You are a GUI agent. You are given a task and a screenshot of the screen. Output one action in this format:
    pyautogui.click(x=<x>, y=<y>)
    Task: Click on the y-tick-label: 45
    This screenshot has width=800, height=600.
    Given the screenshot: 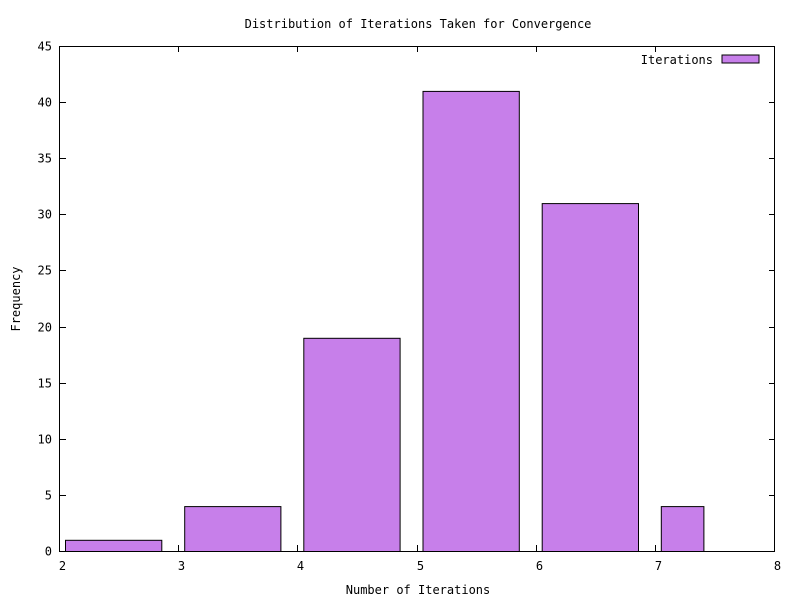 What is the action you would take?
    pyautogui.click(x=45, y=47)
    